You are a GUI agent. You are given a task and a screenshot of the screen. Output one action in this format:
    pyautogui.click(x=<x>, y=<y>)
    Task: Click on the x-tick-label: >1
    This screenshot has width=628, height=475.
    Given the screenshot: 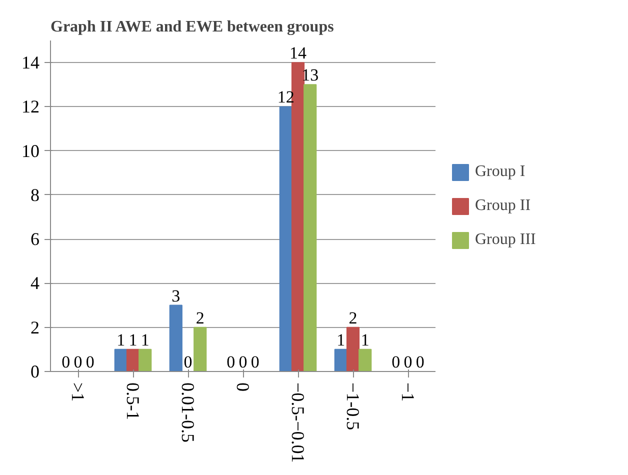 What is the action you would take?
    pyautogui.click(x=78, y=392)
    